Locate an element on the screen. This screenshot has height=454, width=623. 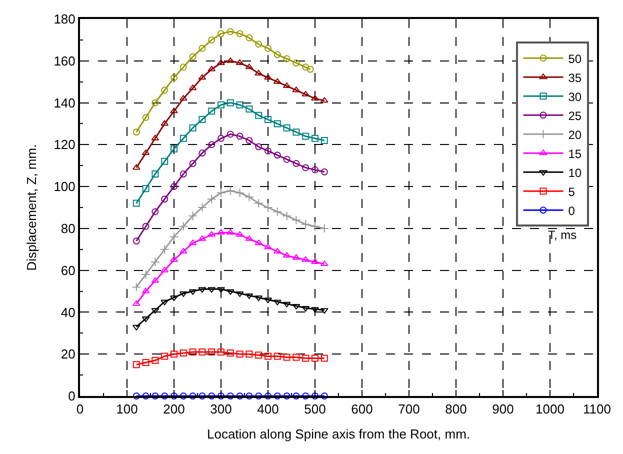
x-tick-label: 900 is located at coordinates (503, 409).